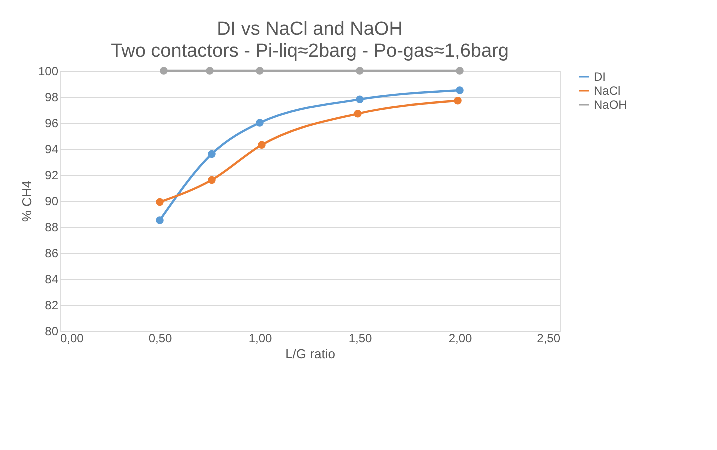 The image size is (717, 450). Describe the element at coordinates (600, 77) in the screenshot. I see `legend-label: DI` at that location.